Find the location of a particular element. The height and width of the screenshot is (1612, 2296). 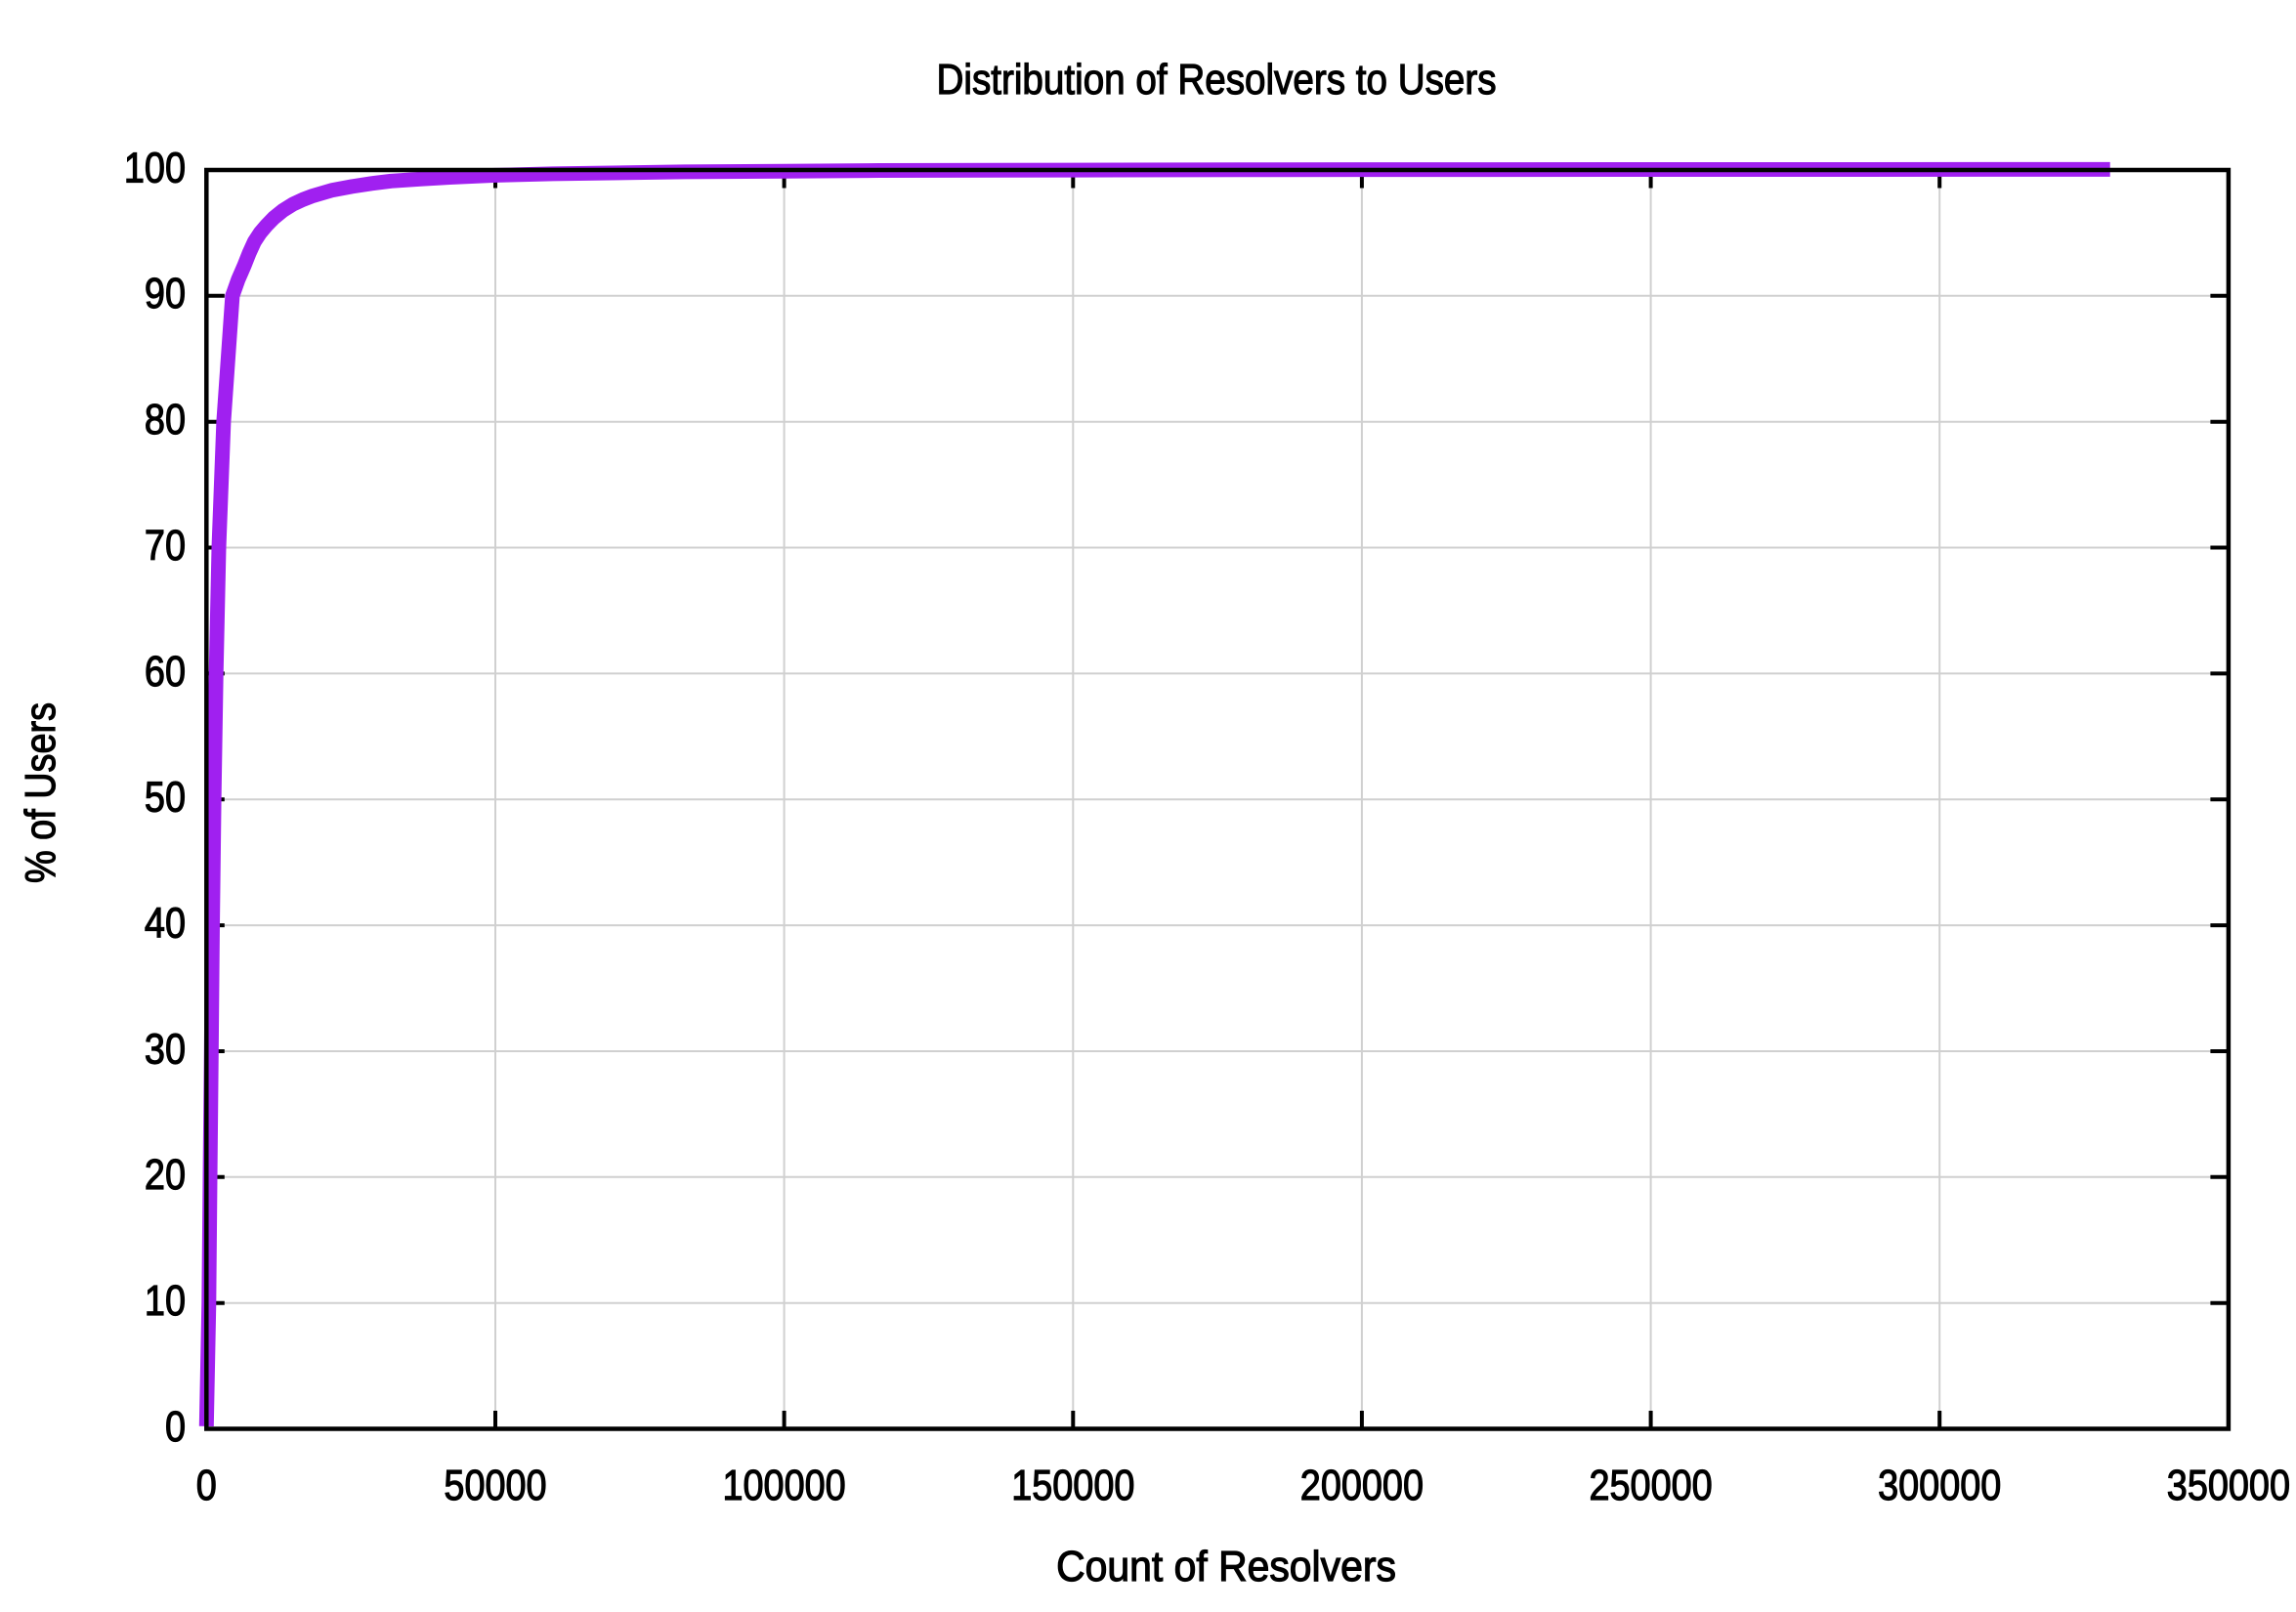

svg-text: 50000 is located at coordinates (495, 1484).